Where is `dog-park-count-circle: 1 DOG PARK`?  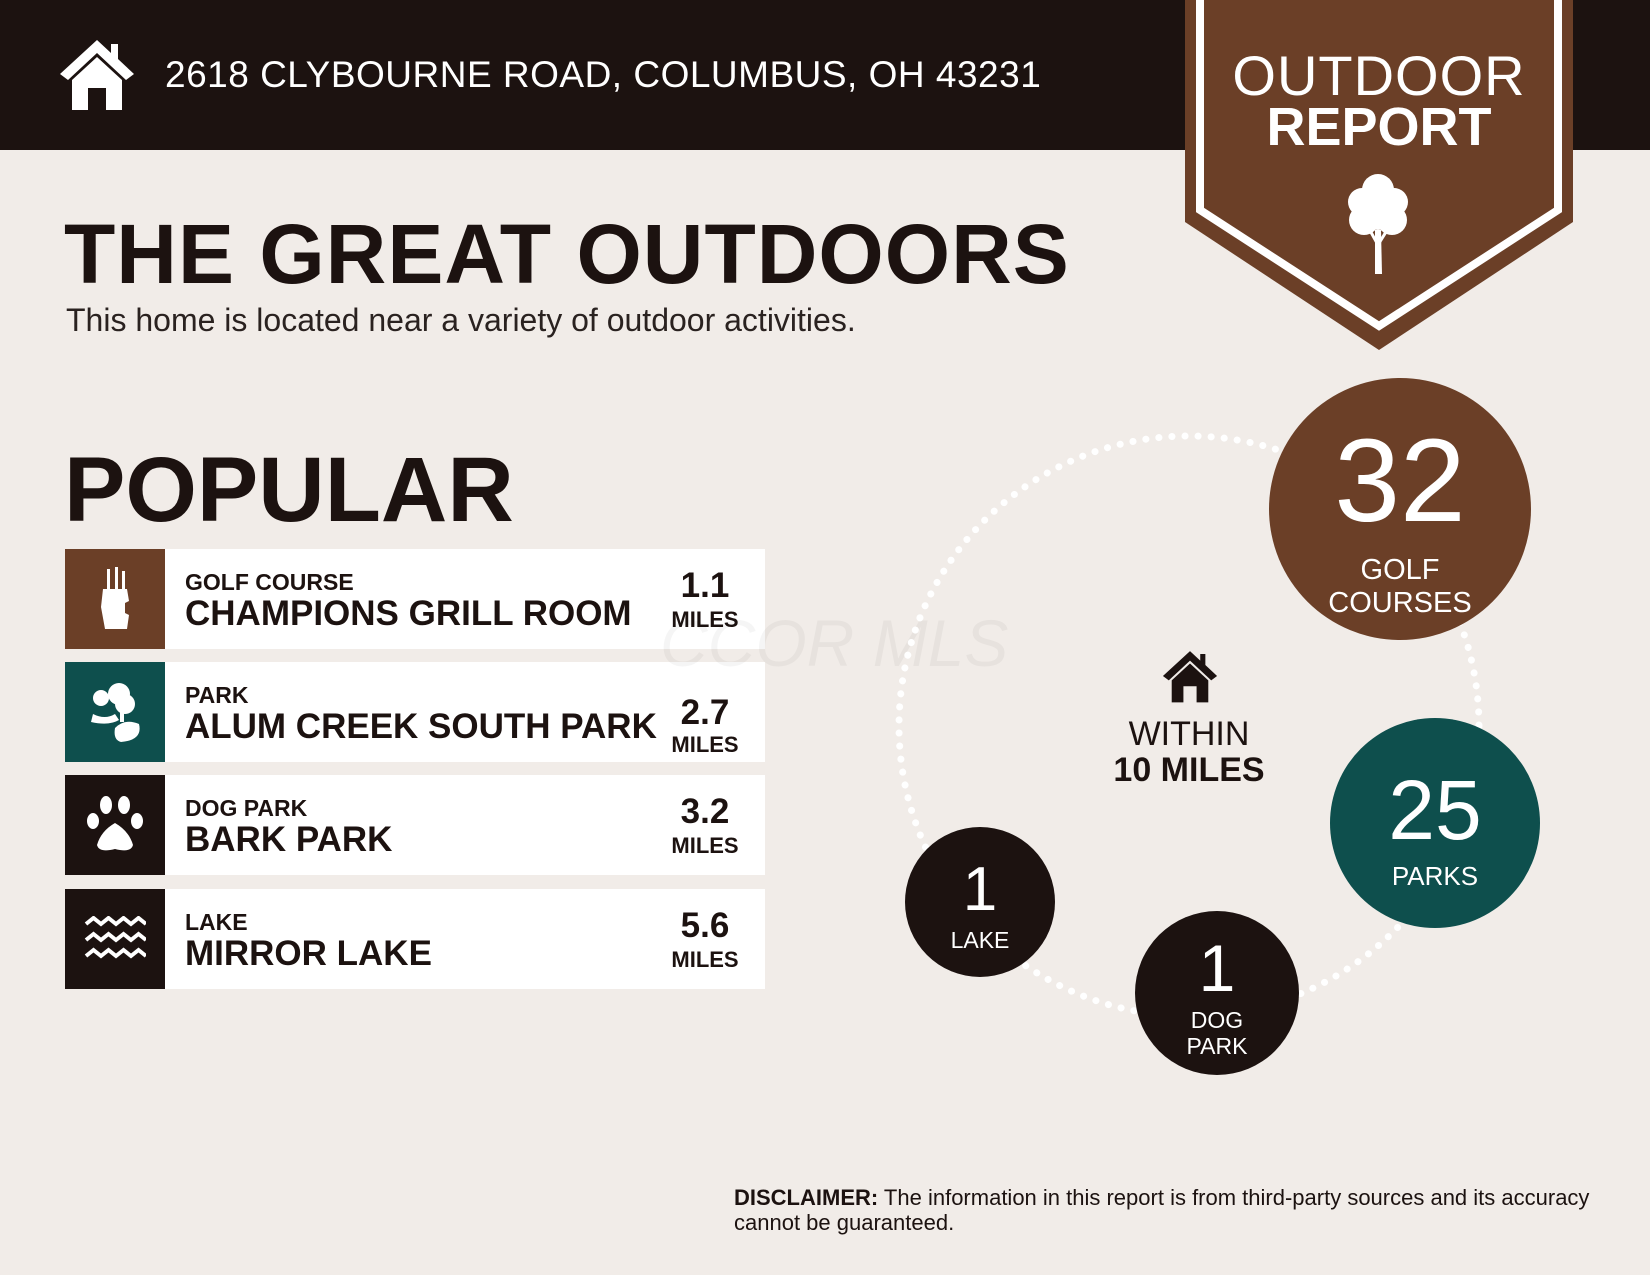
dog-park-count-circle: 1 DOG PARK is located at coordinates (1217, 993).